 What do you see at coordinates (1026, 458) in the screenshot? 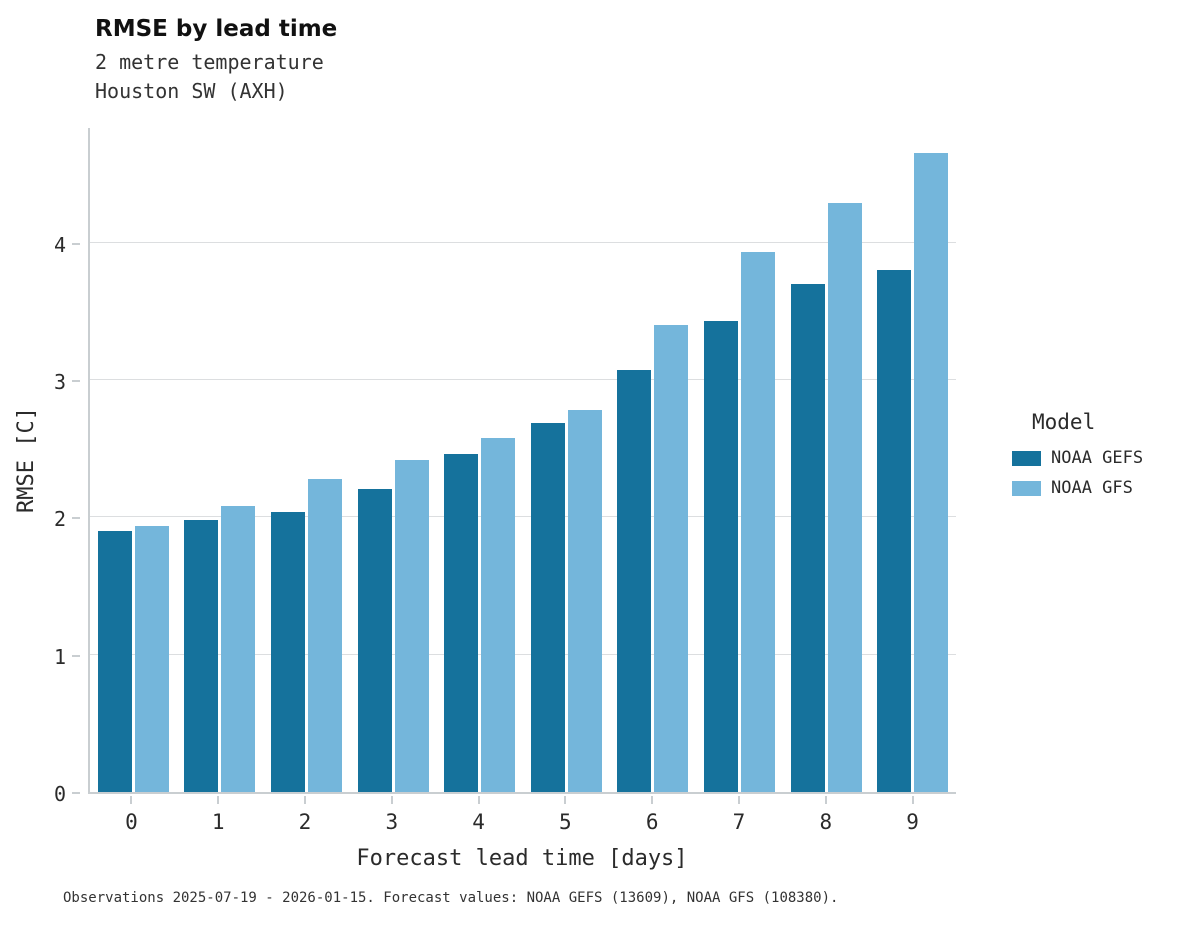
I see `legend-swatch-noaa-gefs` at bounding box center [1026, 458].